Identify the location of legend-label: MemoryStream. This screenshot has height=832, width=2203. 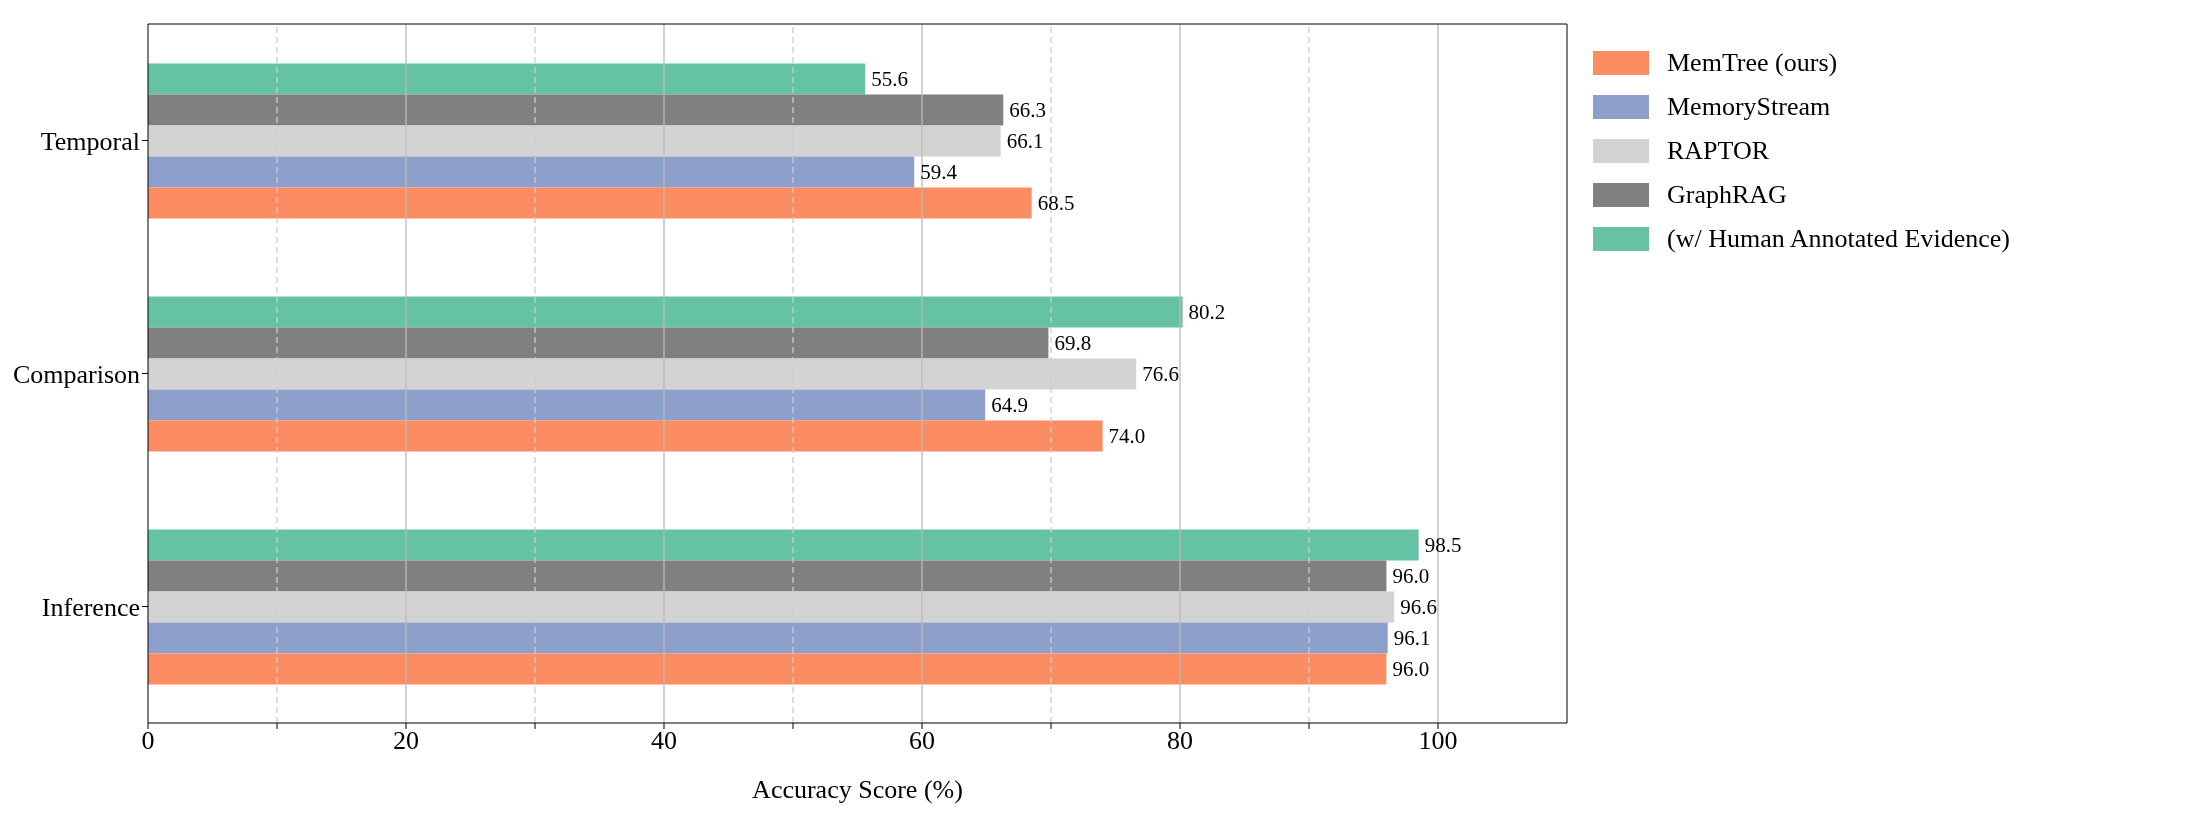
(1749, 107).